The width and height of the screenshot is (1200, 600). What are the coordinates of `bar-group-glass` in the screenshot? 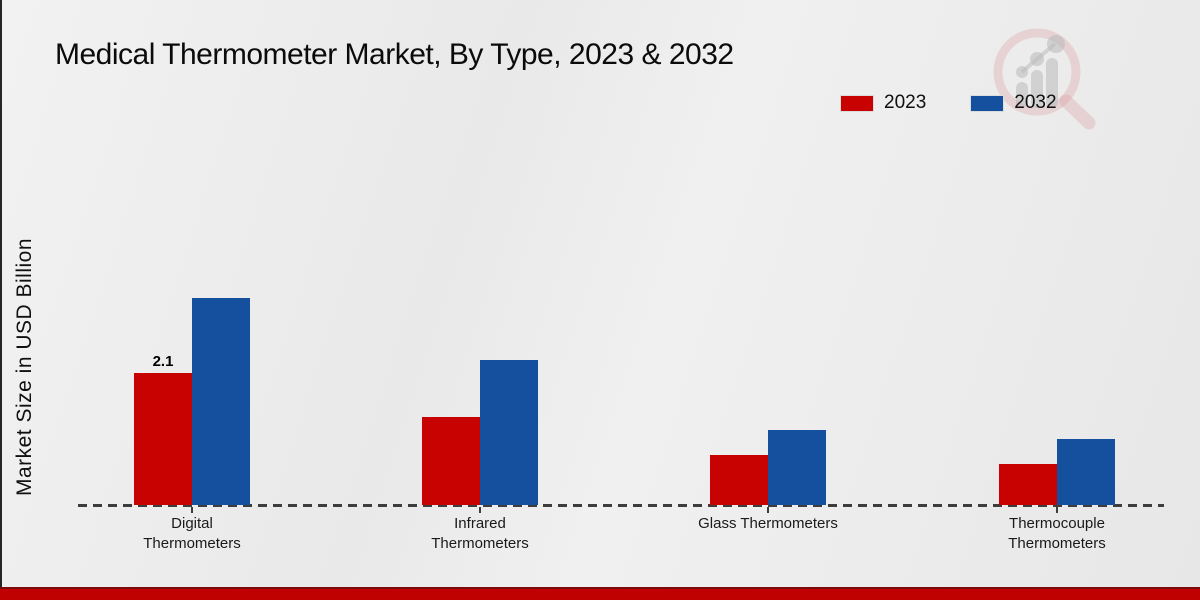 It's located at (768, 467).